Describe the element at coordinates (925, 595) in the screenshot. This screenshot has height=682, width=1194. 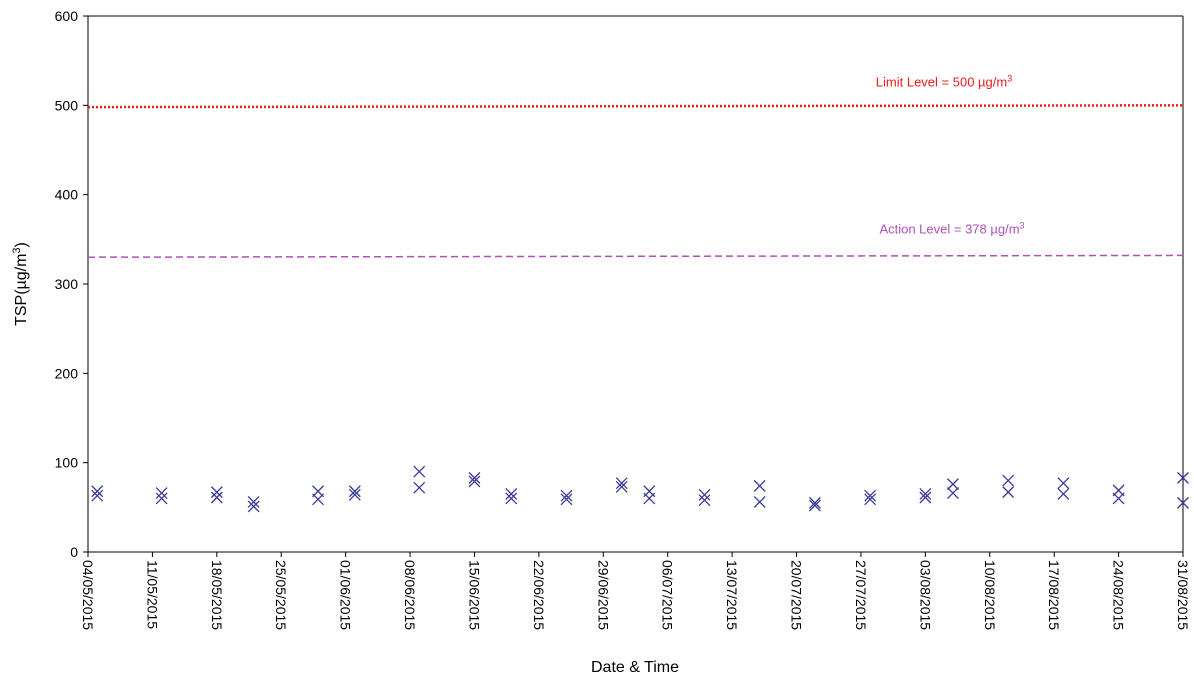
I see `x-tick-label: 03/08/2015` at that location.